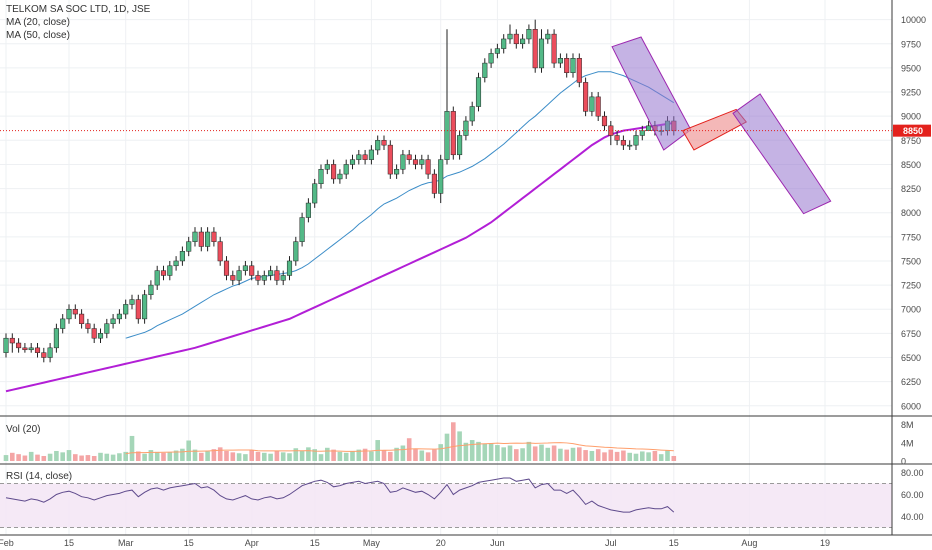 Image resolution: width=932 pixels, height=550 pixels. I want to click on x-tick-label: Mar, so click(126, 543).